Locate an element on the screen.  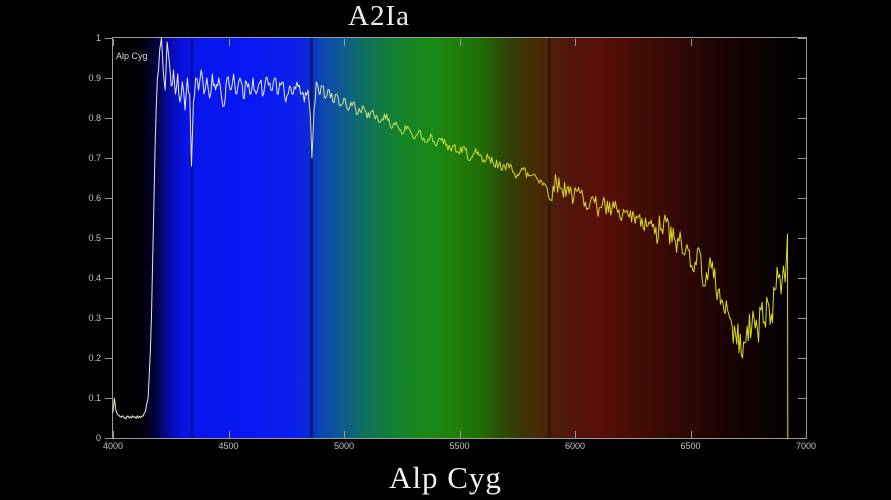
y-tick-label: 0.5 is located at coordinates (94, 238).